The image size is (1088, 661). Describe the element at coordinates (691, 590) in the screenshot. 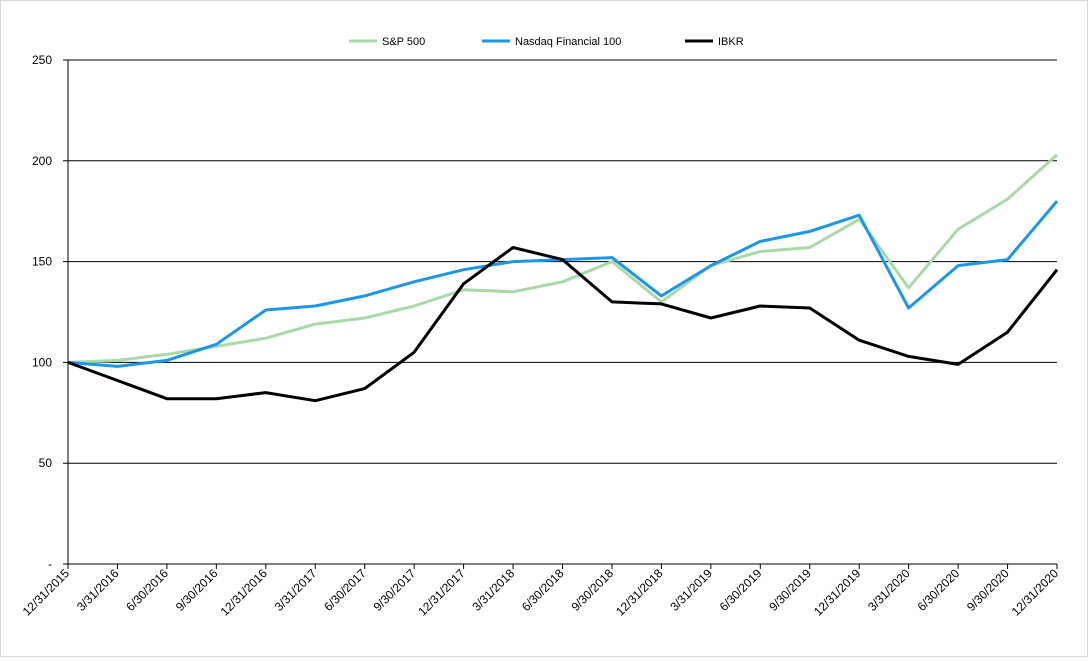

I see `x-tick-label: 3/31/2019` at that location.